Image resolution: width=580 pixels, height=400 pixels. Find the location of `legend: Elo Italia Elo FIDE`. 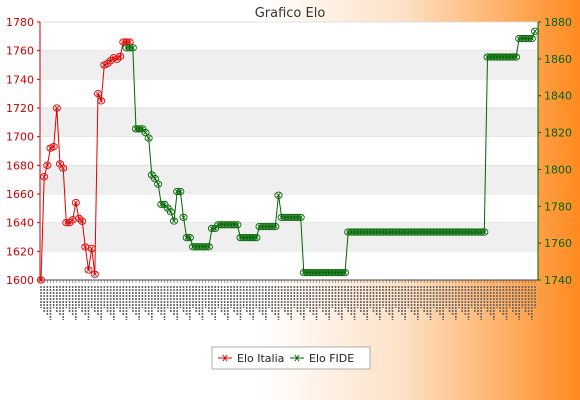

legend: Elo Italia Elo FIDE is located at coordinates (291, 358).